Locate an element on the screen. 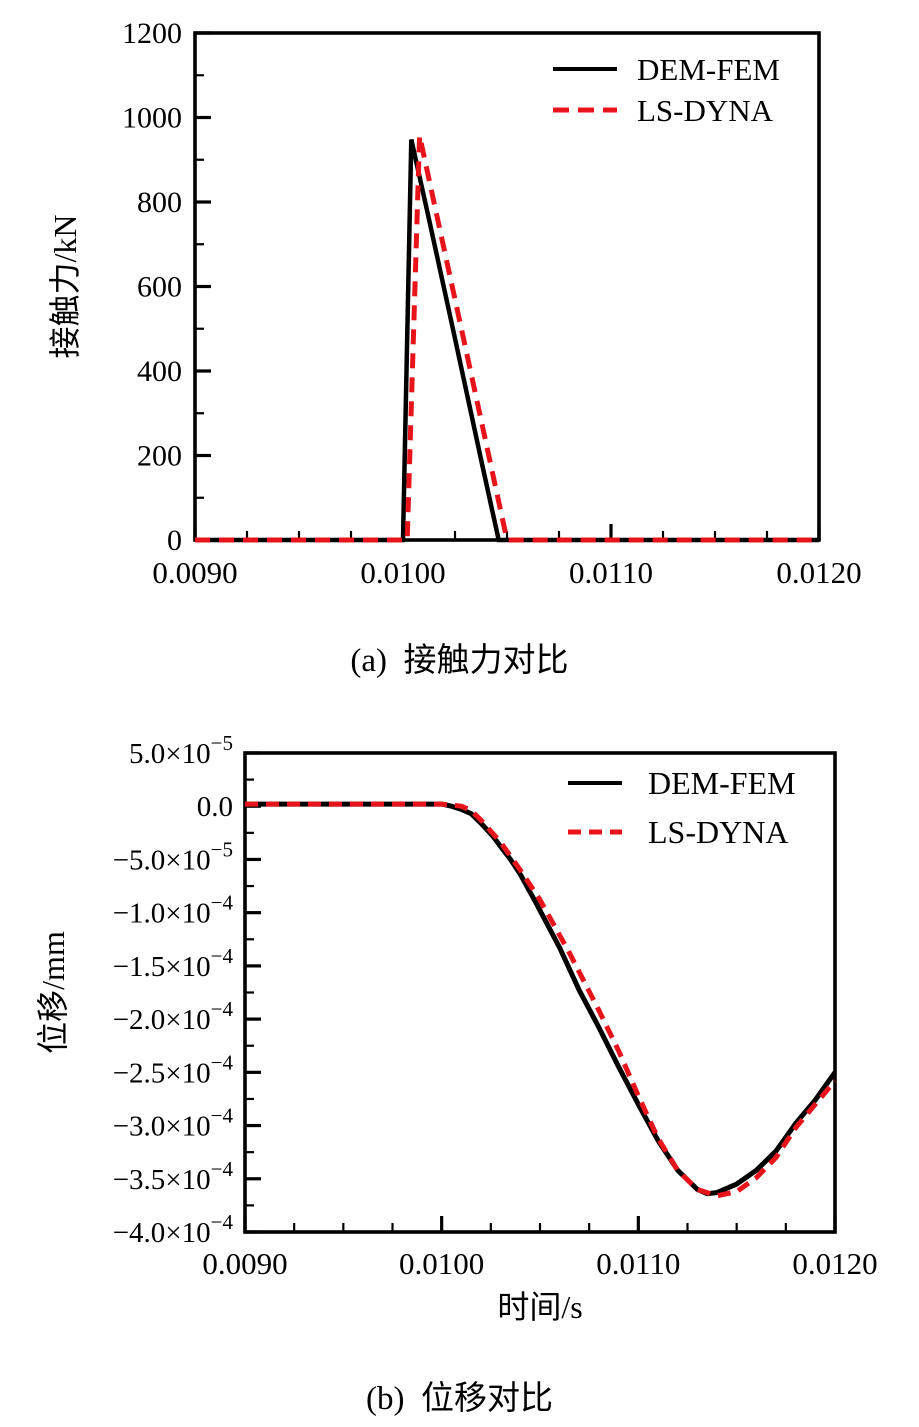  y-tick-label: 0.0 is located at coordinates (215, 807).